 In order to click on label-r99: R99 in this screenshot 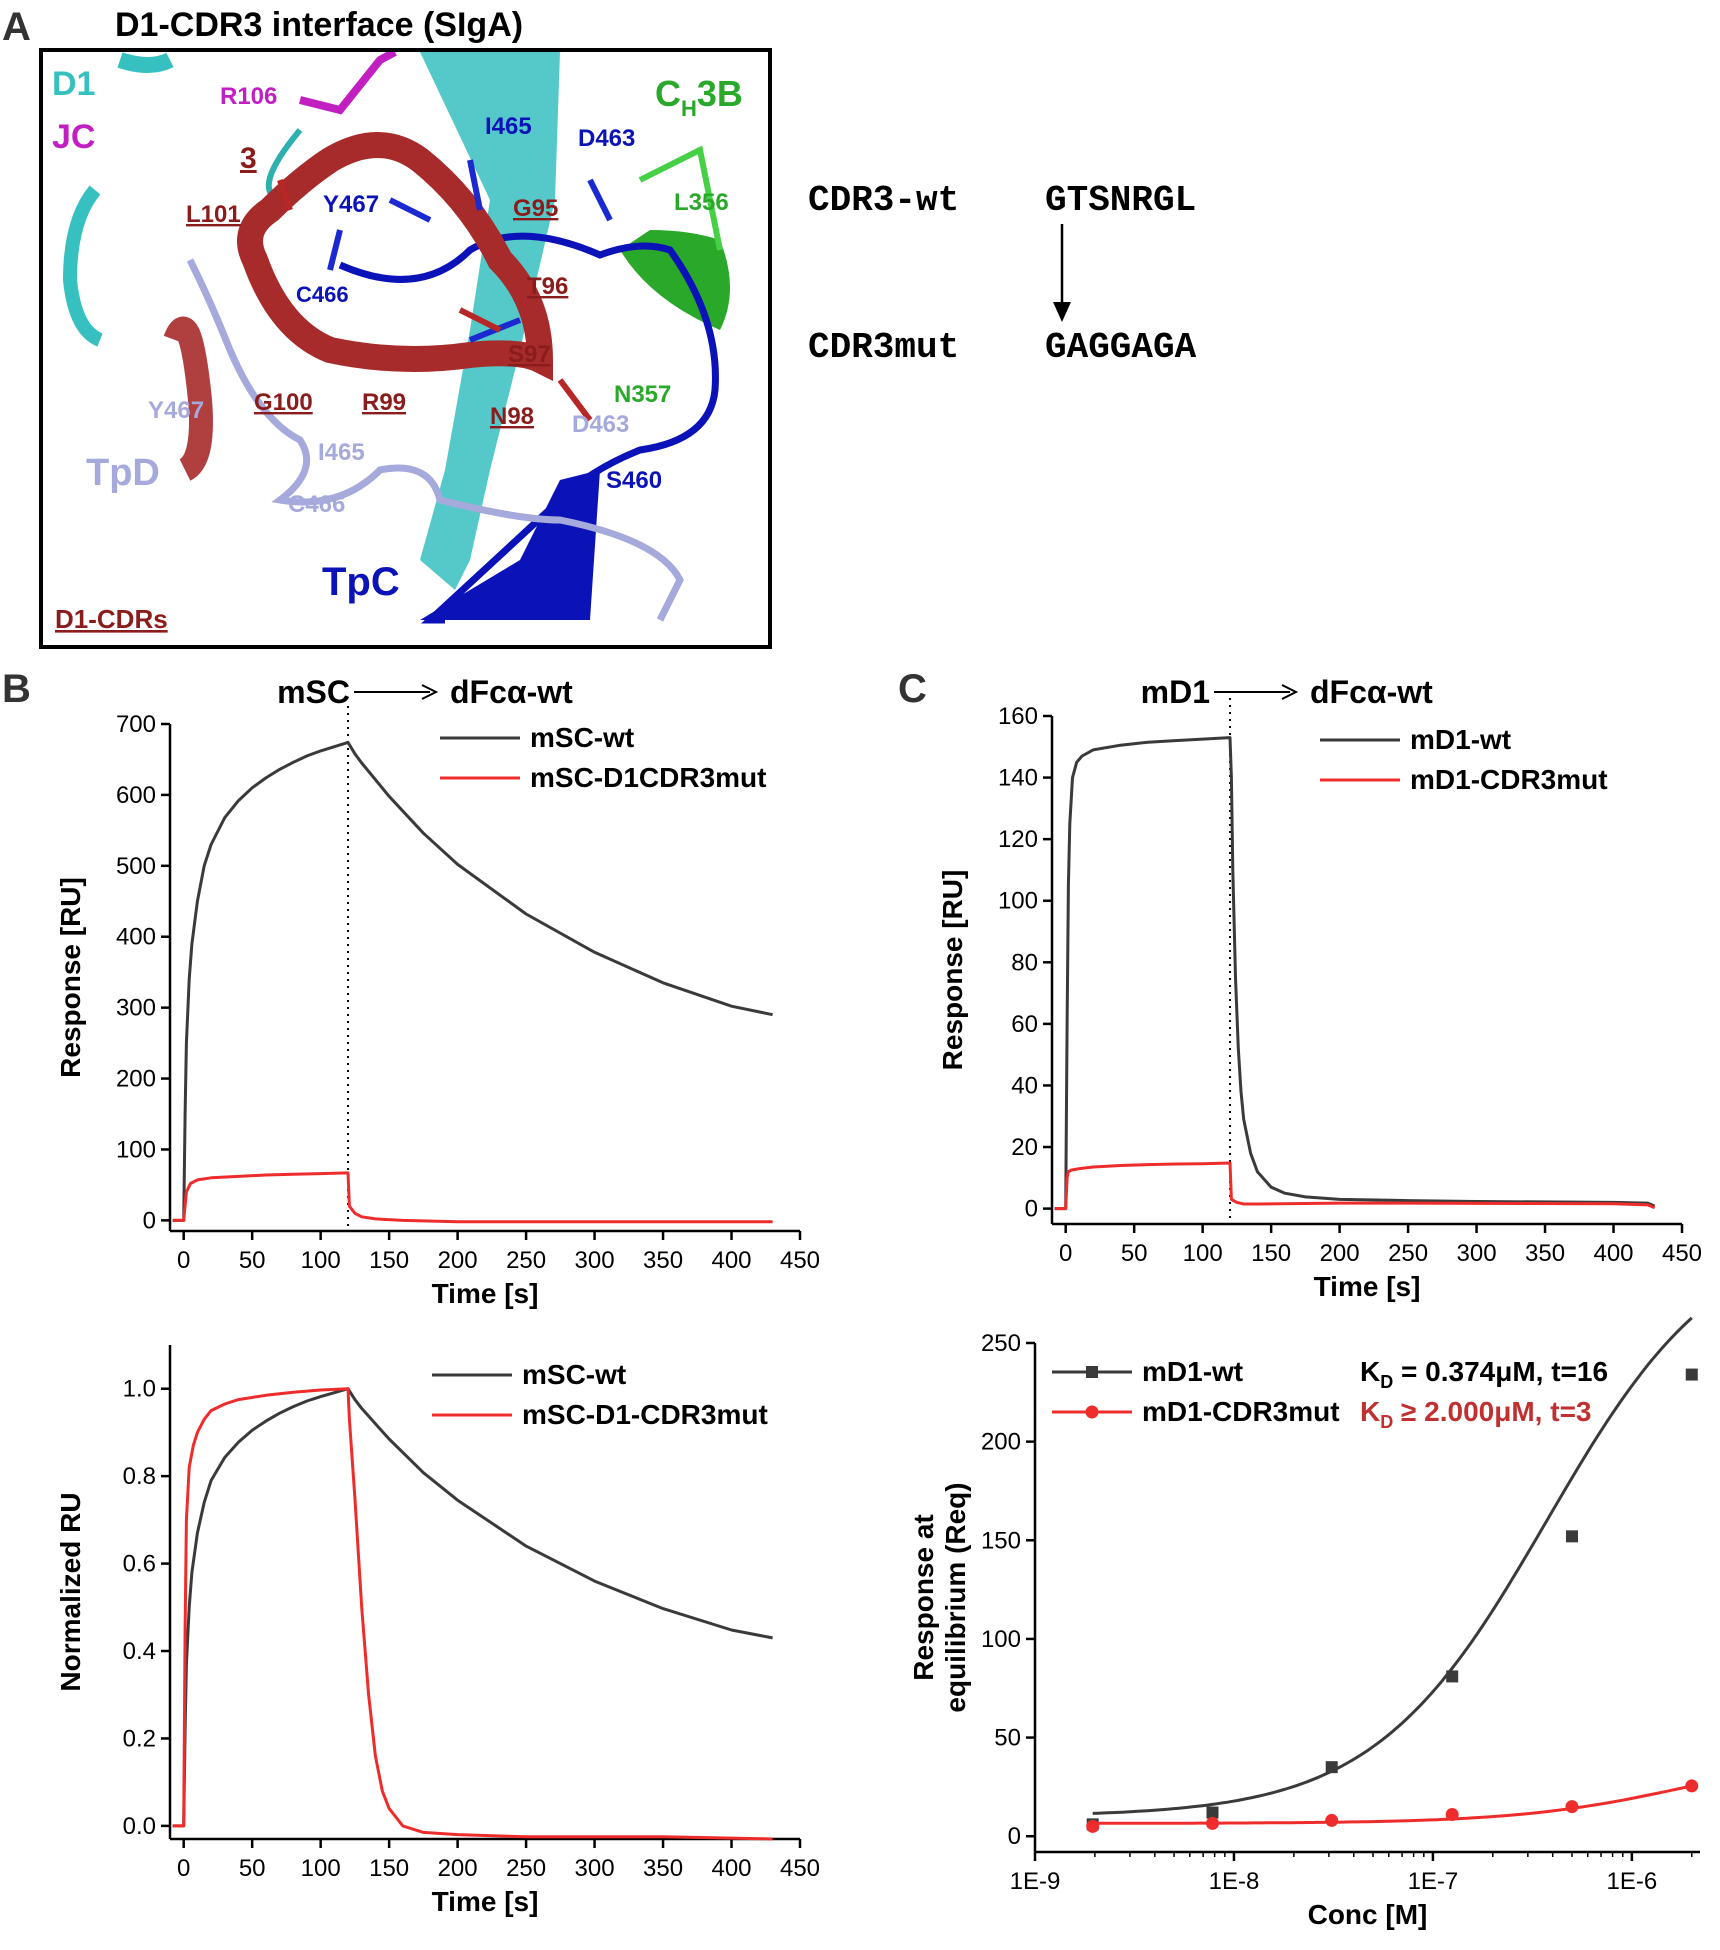, I will do `click(384, 402)`.